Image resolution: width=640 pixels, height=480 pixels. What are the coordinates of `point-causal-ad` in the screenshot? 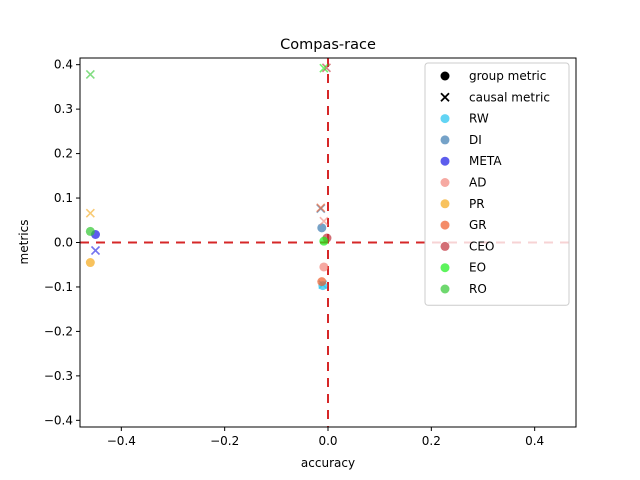 It's located at (324, 221).